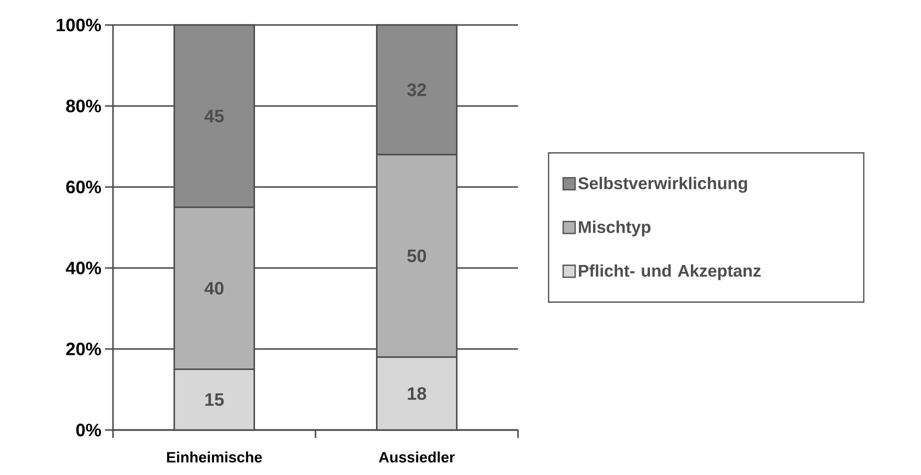 Image resolution: width=921 pixels, height=475 pixels. Describe the element at coordinates (416, 255) in the screenshot. I see `data-label: 50` at that location.